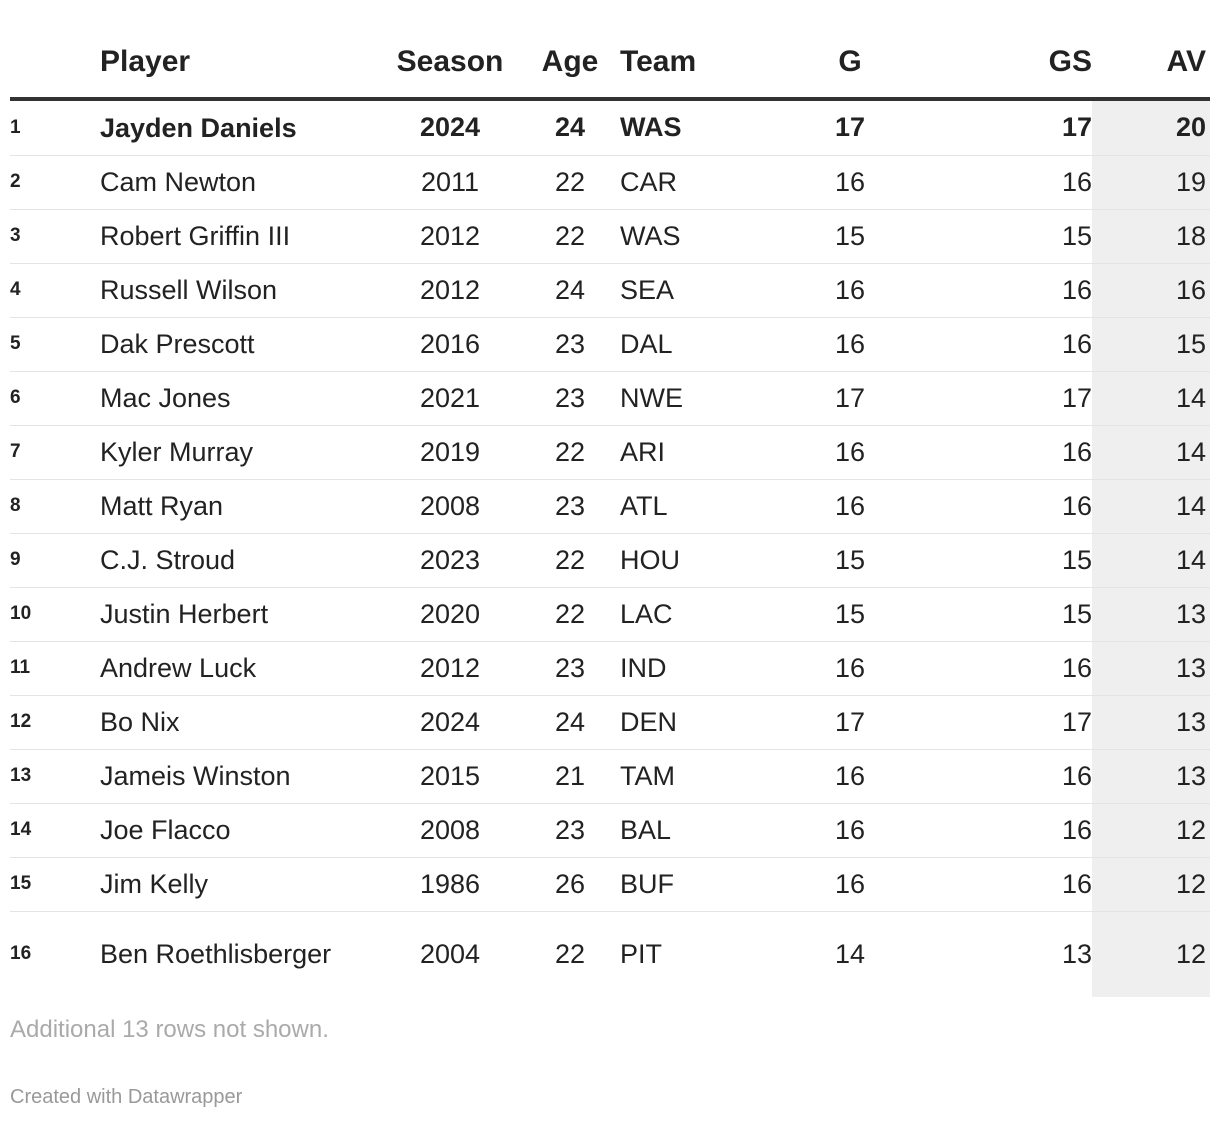  What do you see at coordinates (240, 614) in the screenshot?
I see `cell-player: Justin Herbert` at bounding box center [240, 614].